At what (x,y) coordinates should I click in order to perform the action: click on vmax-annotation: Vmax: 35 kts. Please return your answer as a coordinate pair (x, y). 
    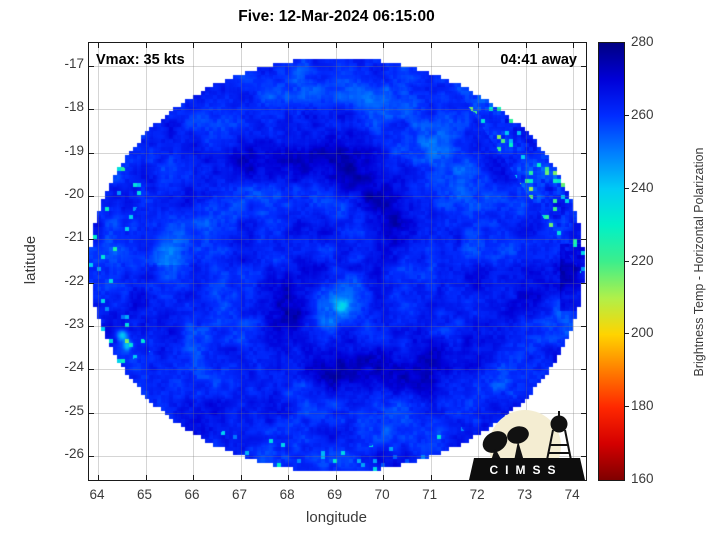
    Looking at the image, I should click on (140, 60).